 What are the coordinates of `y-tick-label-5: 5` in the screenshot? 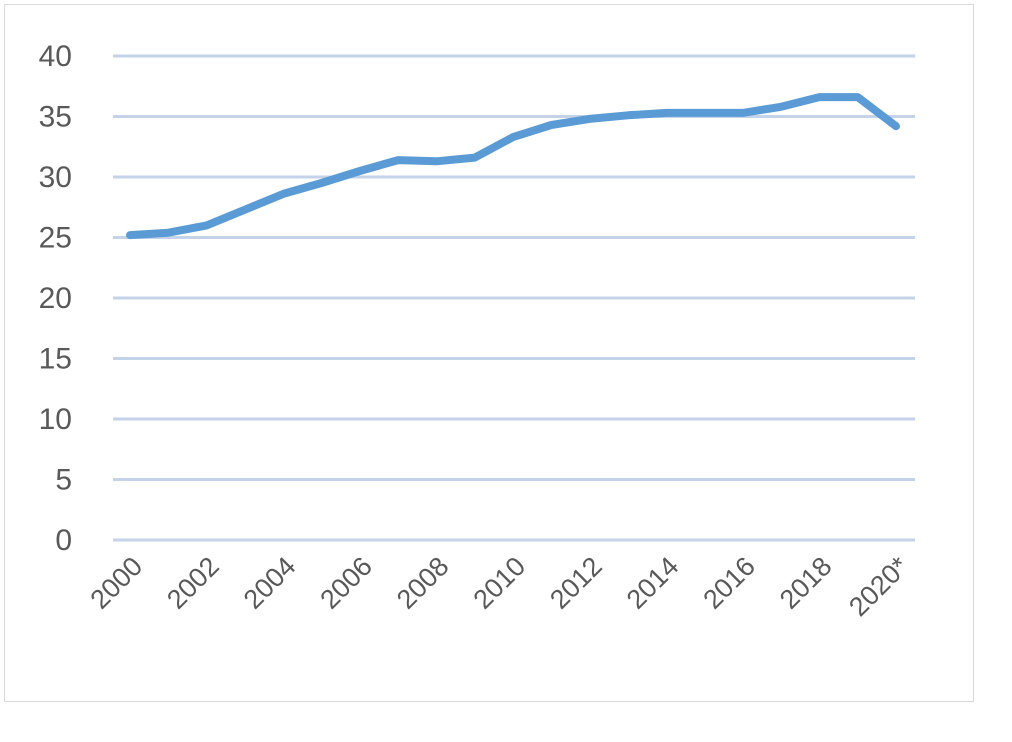 It's located at (63, 480).